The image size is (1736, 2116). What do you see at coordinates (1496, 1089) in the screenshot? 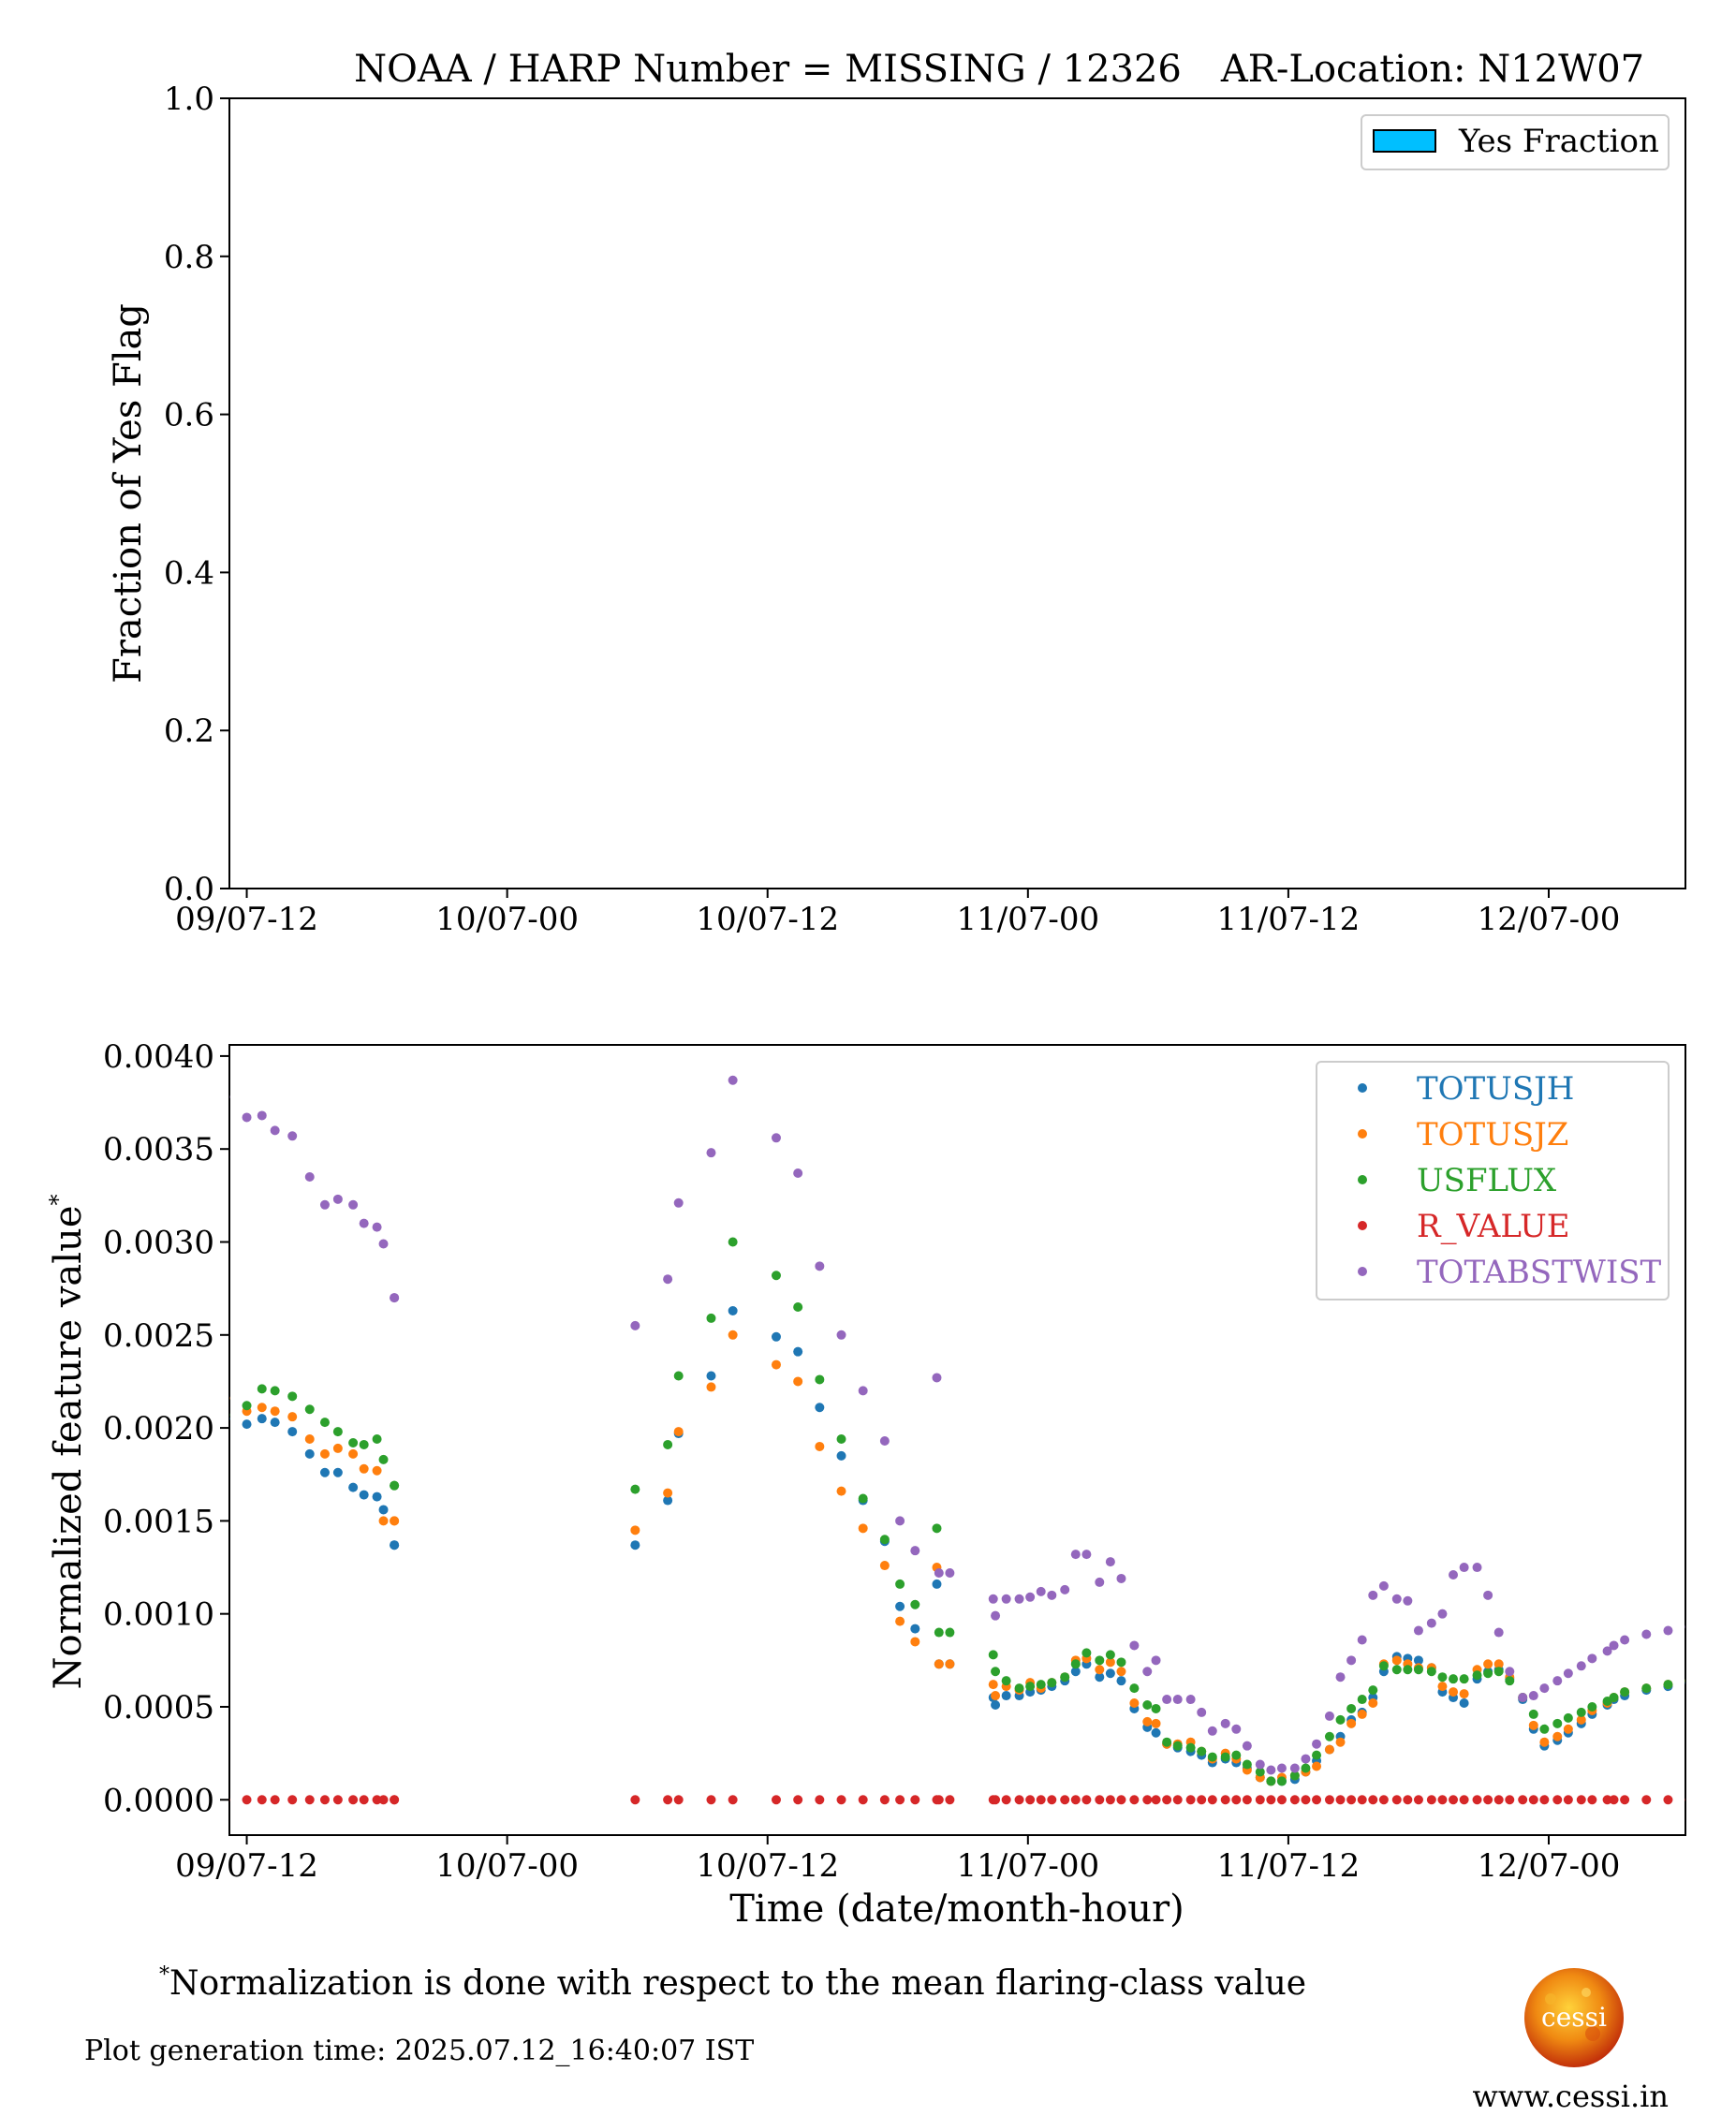
I see `legend-label-totusjh: TOTUSJH` at bounding box center [1496, 1089].